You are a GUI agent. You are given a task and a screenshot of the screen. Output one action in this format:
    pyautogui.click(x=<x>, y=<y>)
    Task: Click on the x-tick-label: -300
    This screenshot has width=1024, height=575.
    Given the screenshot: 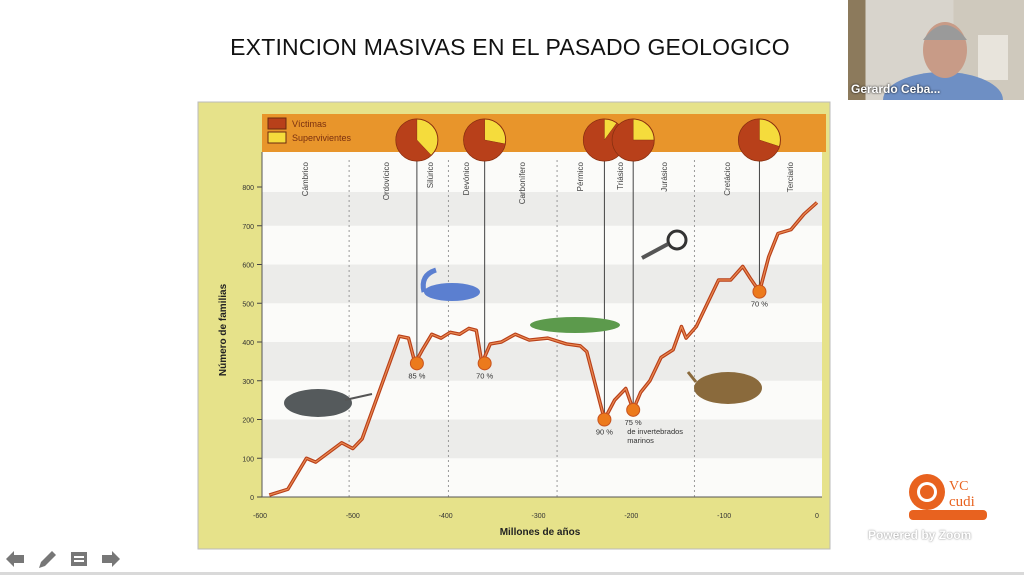 What is the action you would take?
    pyautogui.click(x=538, y=516)
    